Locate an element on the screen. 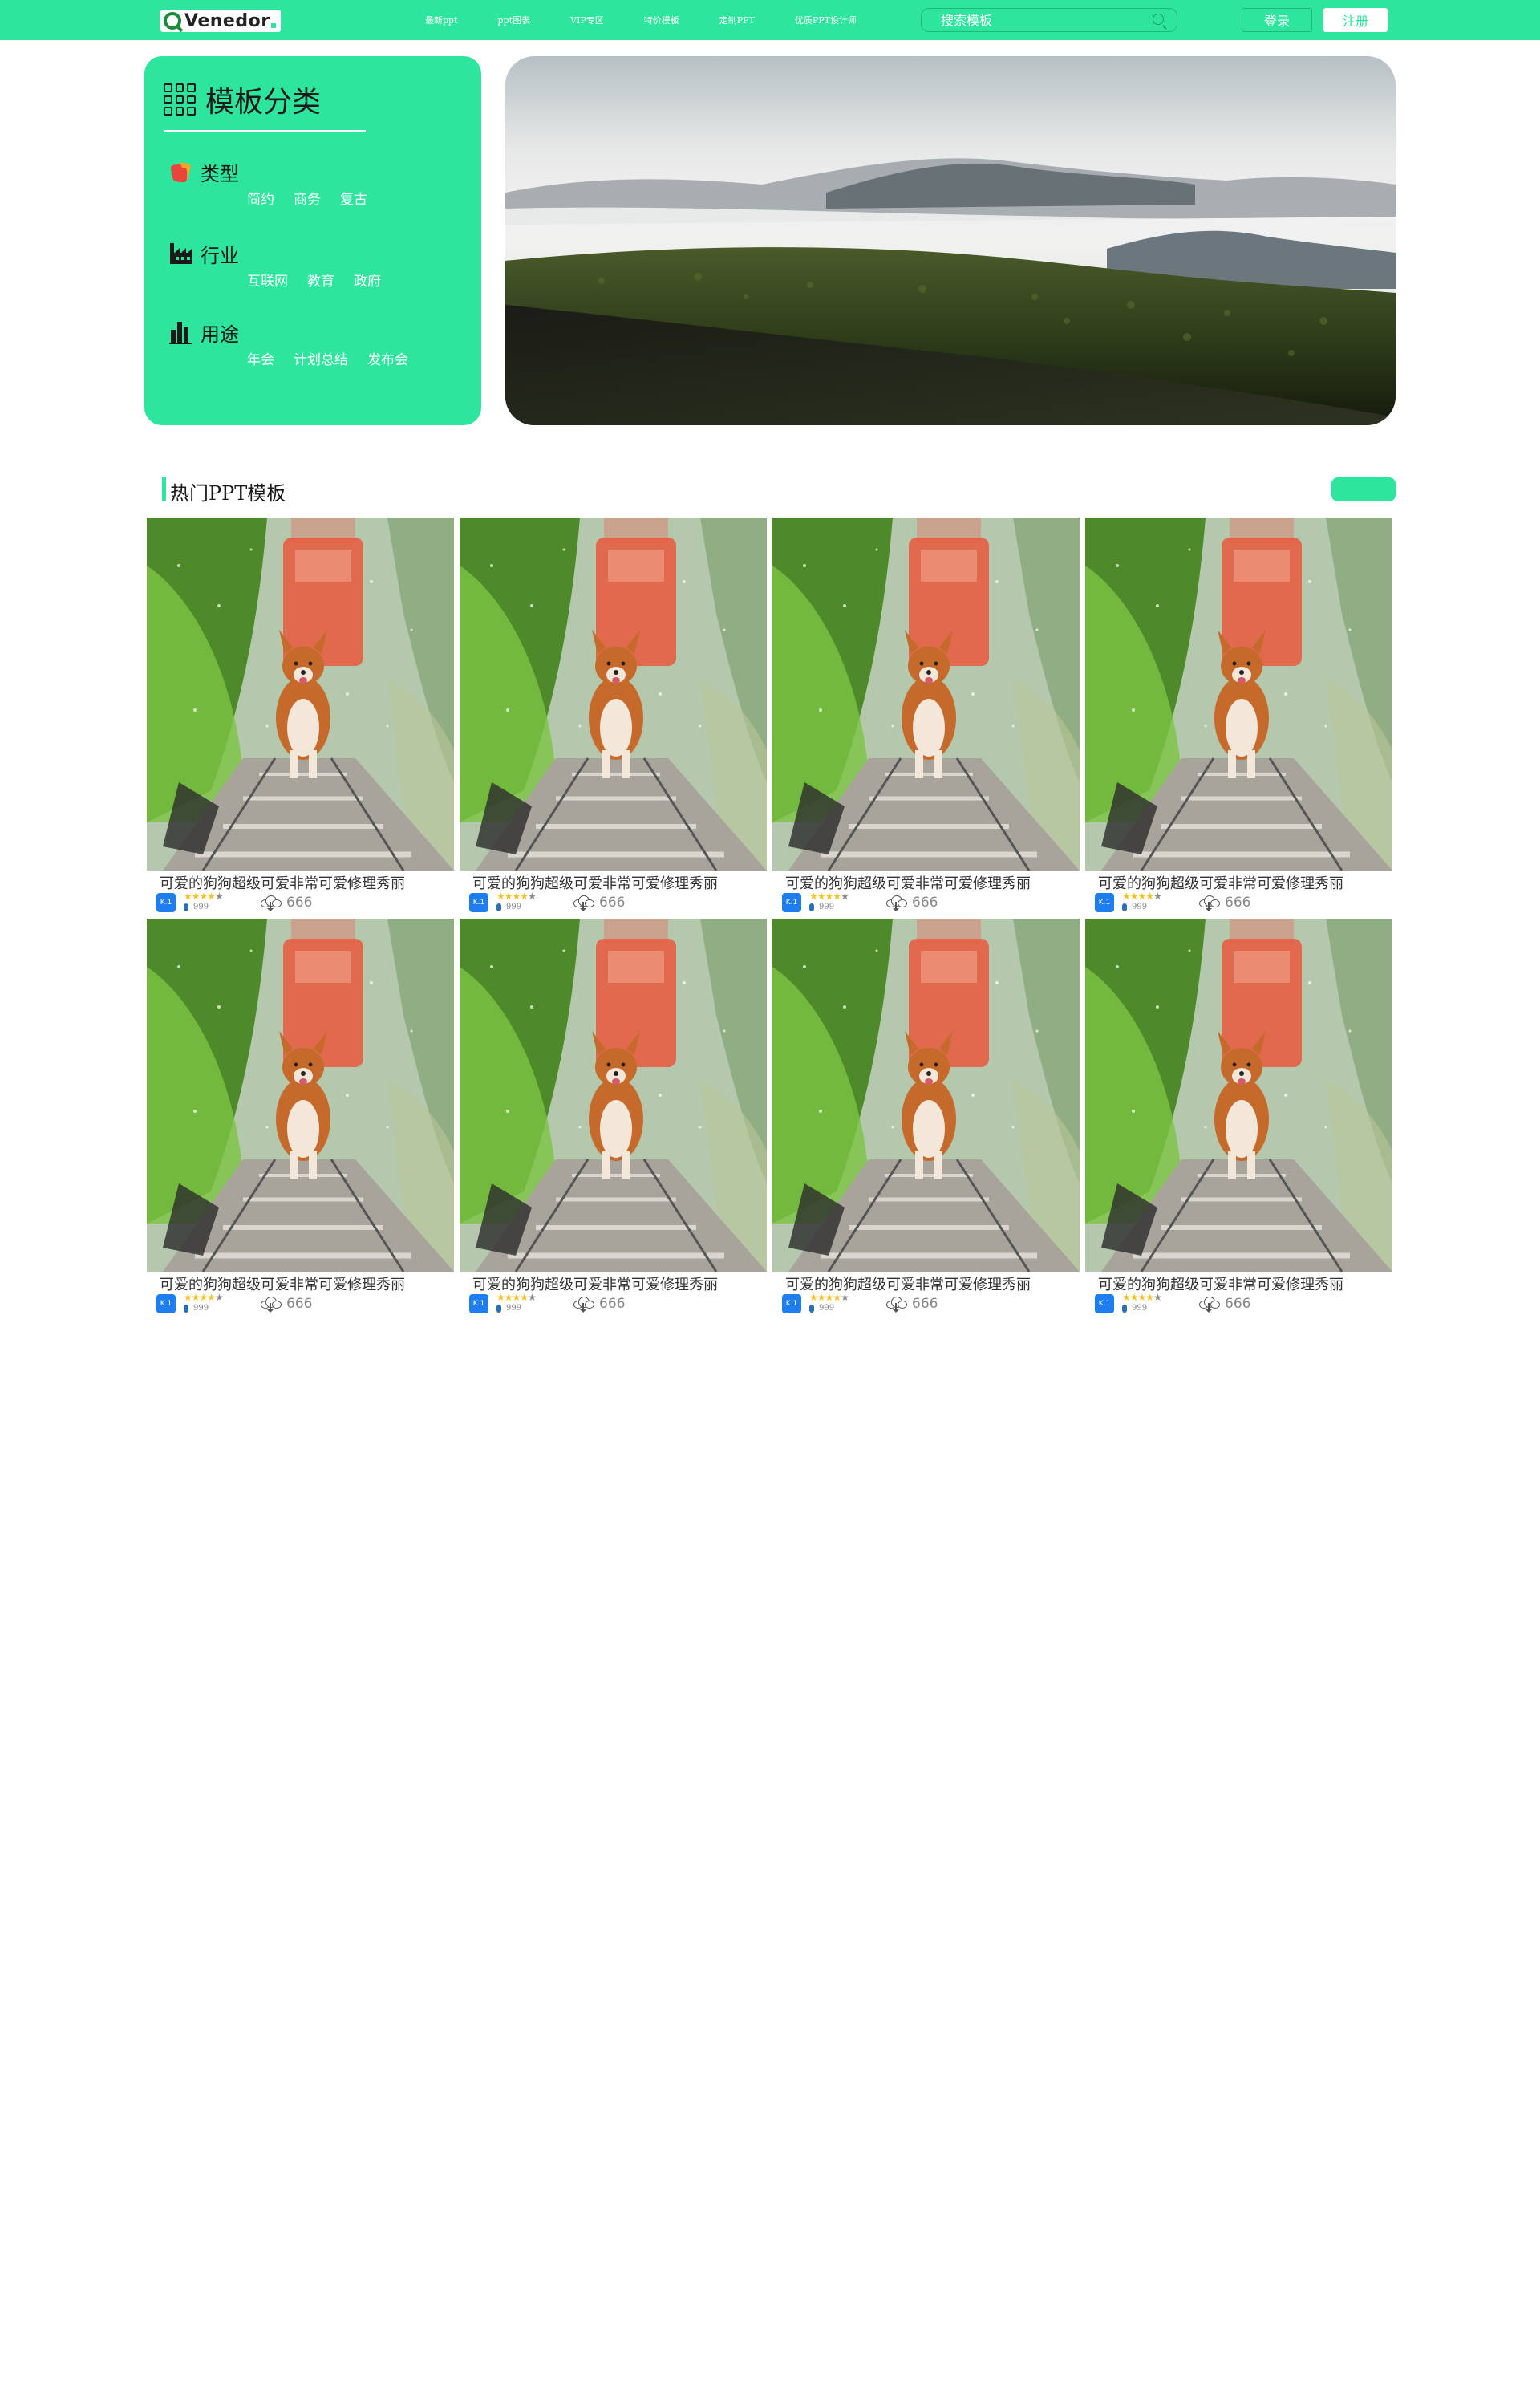 The height and width of the screenshot is (2407, 1540). section-accent-bar is located at coordinates (164, 489).